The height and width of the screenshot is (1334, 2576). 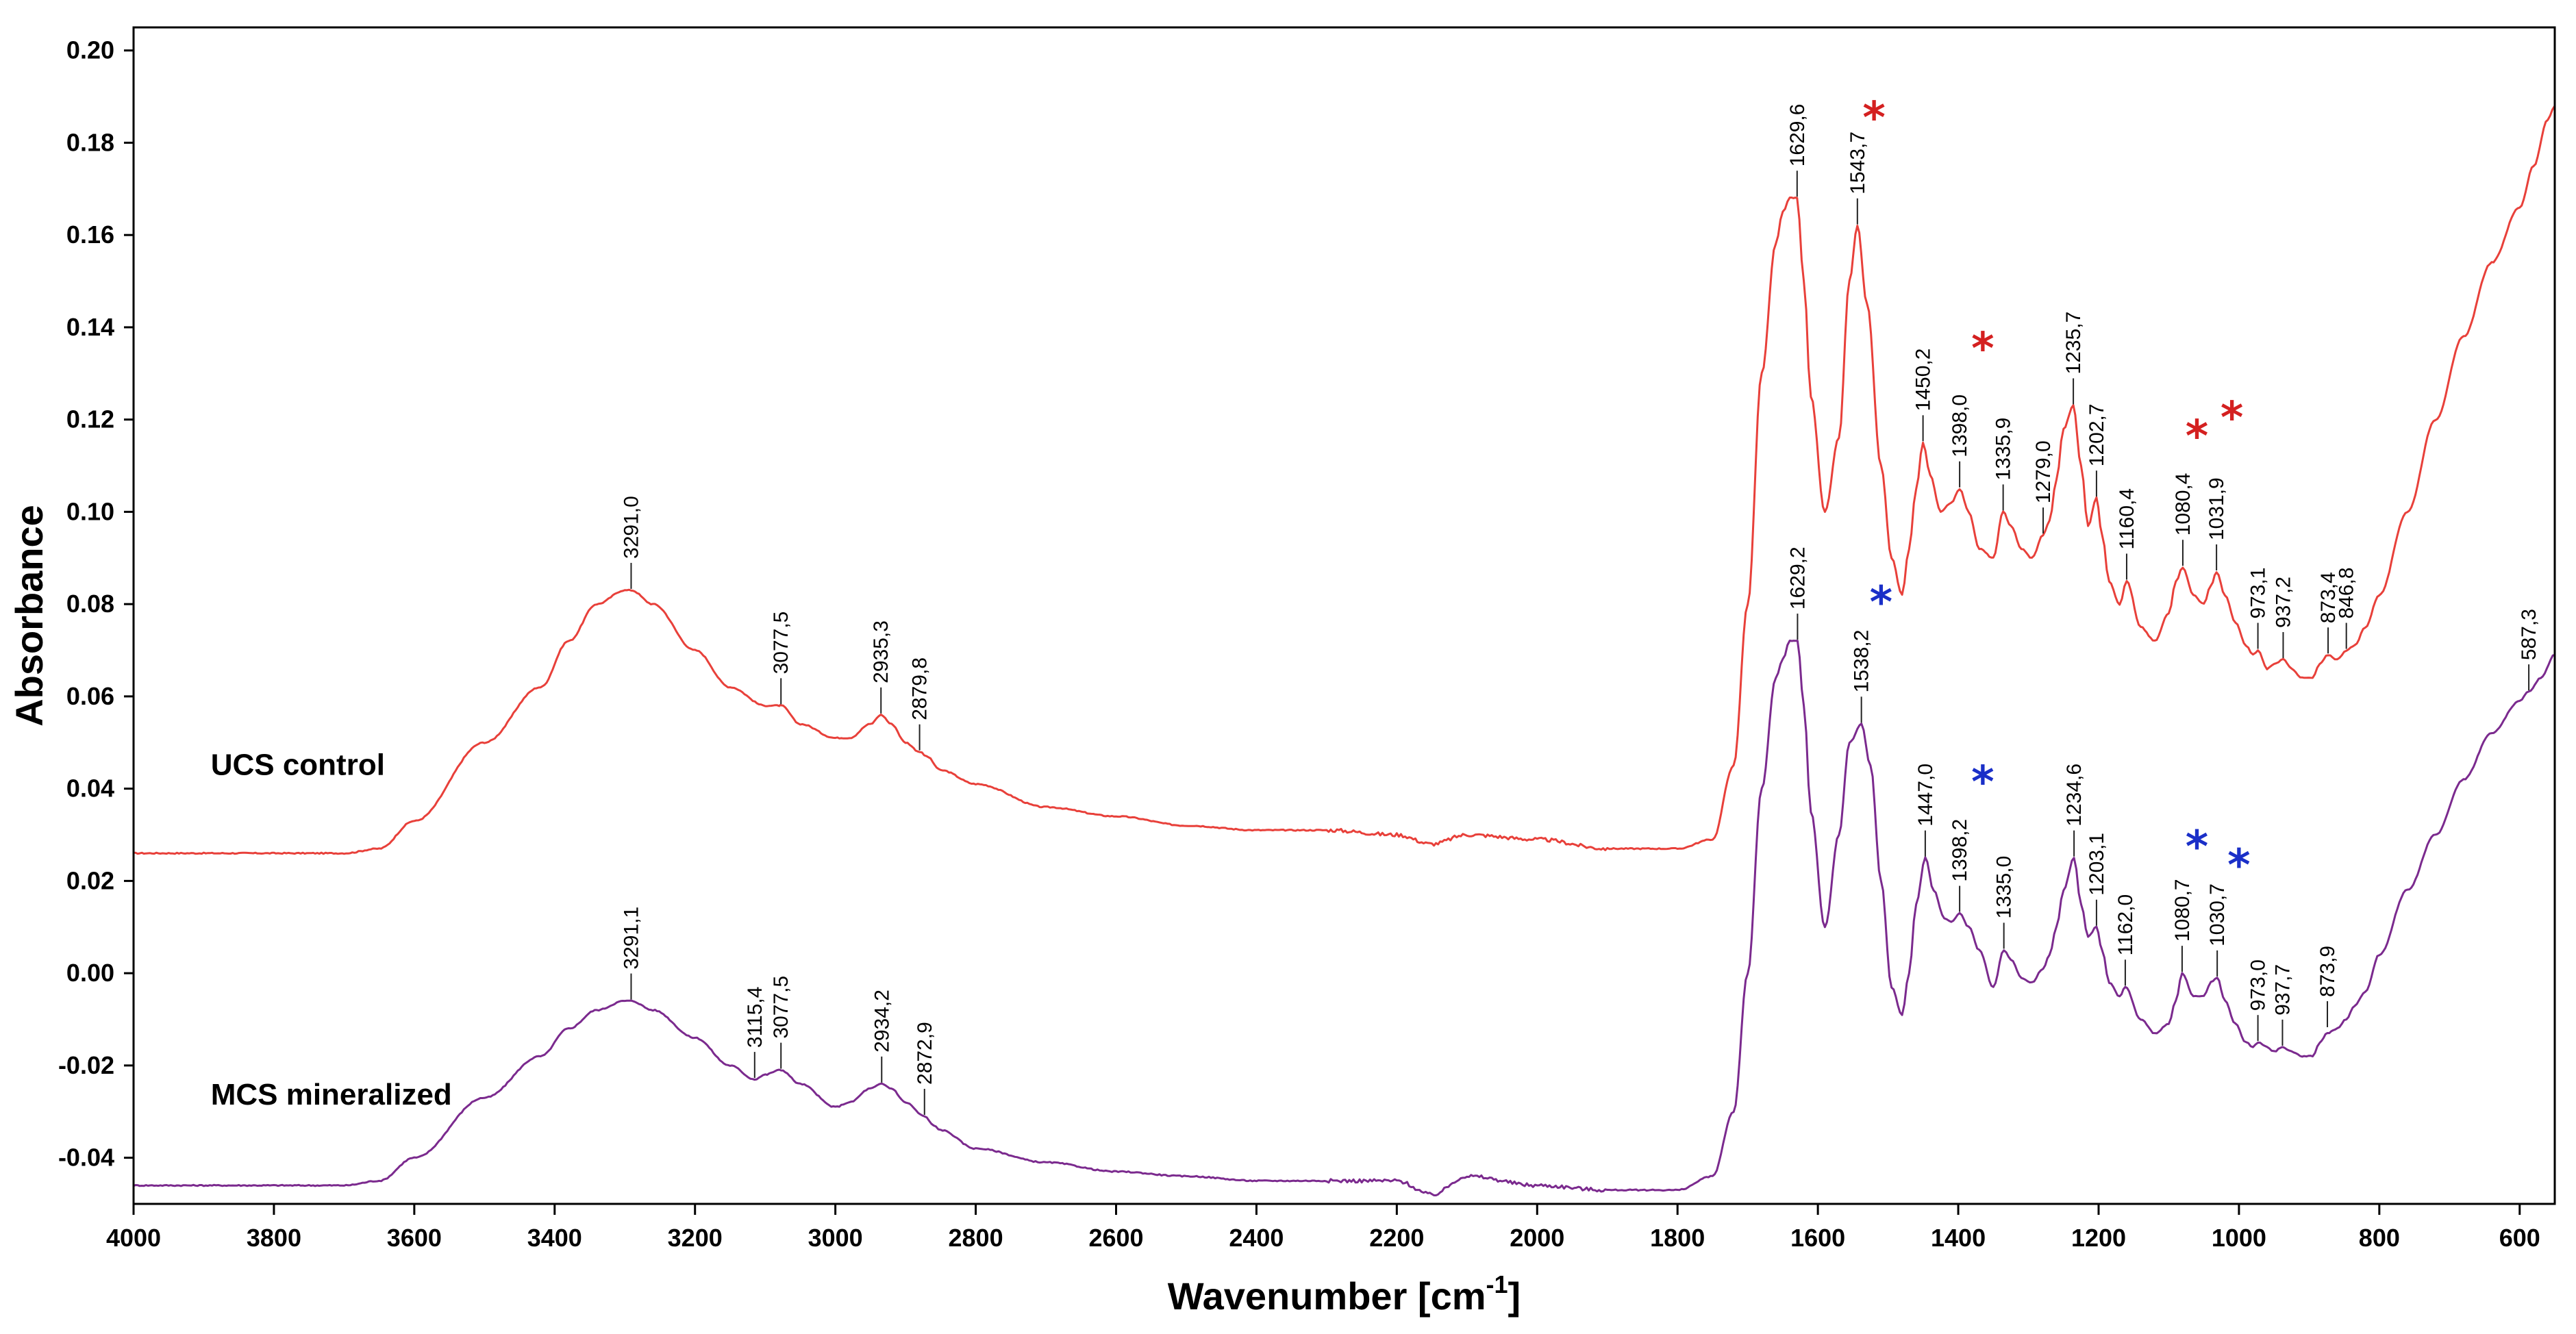 What do you see at coordinates (2217, 914) in the screenshot?
I see `peak-label: 1030,7` at bounding box center [2217, 914].